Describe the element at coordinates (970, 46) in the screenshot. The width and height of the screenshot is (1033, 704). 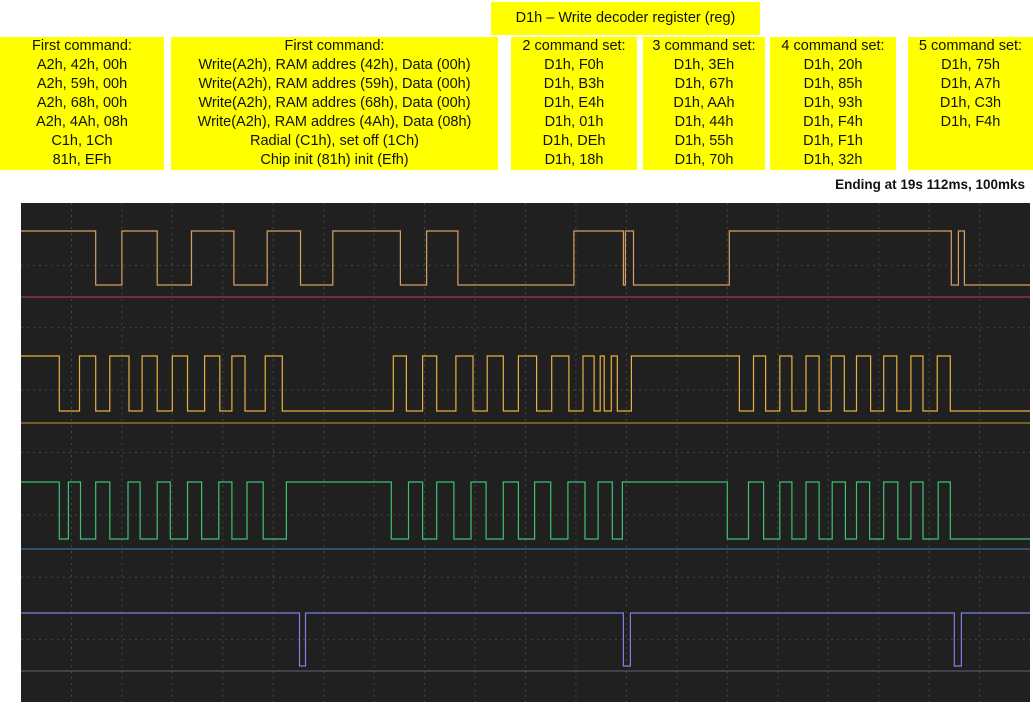
I see `col6-line-1: 5 command set:` at that location.